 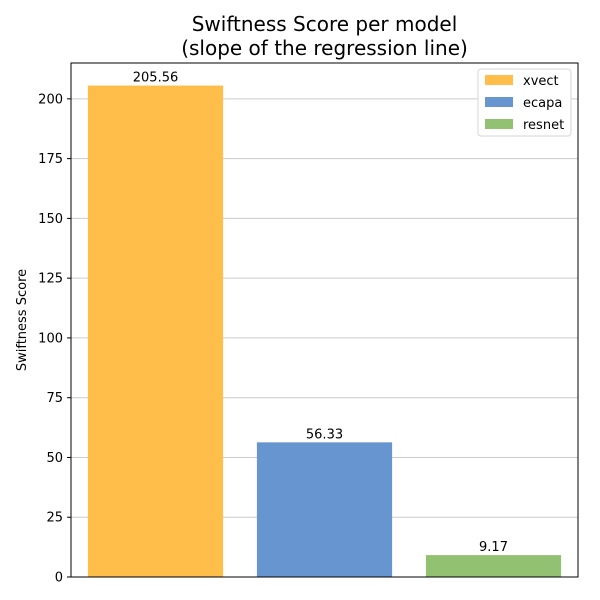 I want to click on y-tick-label: 200, so click(x=50, y=99).